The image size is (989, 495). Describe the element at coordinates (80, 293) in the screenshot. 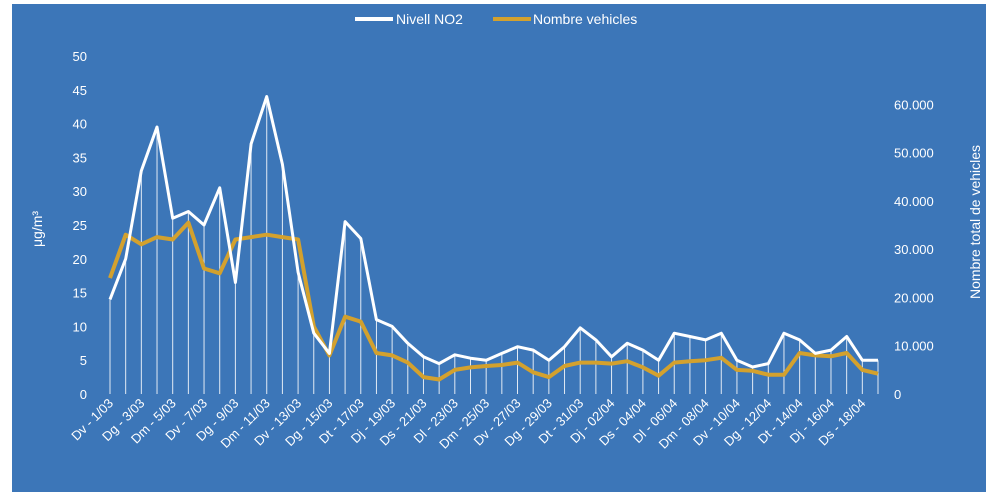

I see `y-left-tick-label: 15` at that location.